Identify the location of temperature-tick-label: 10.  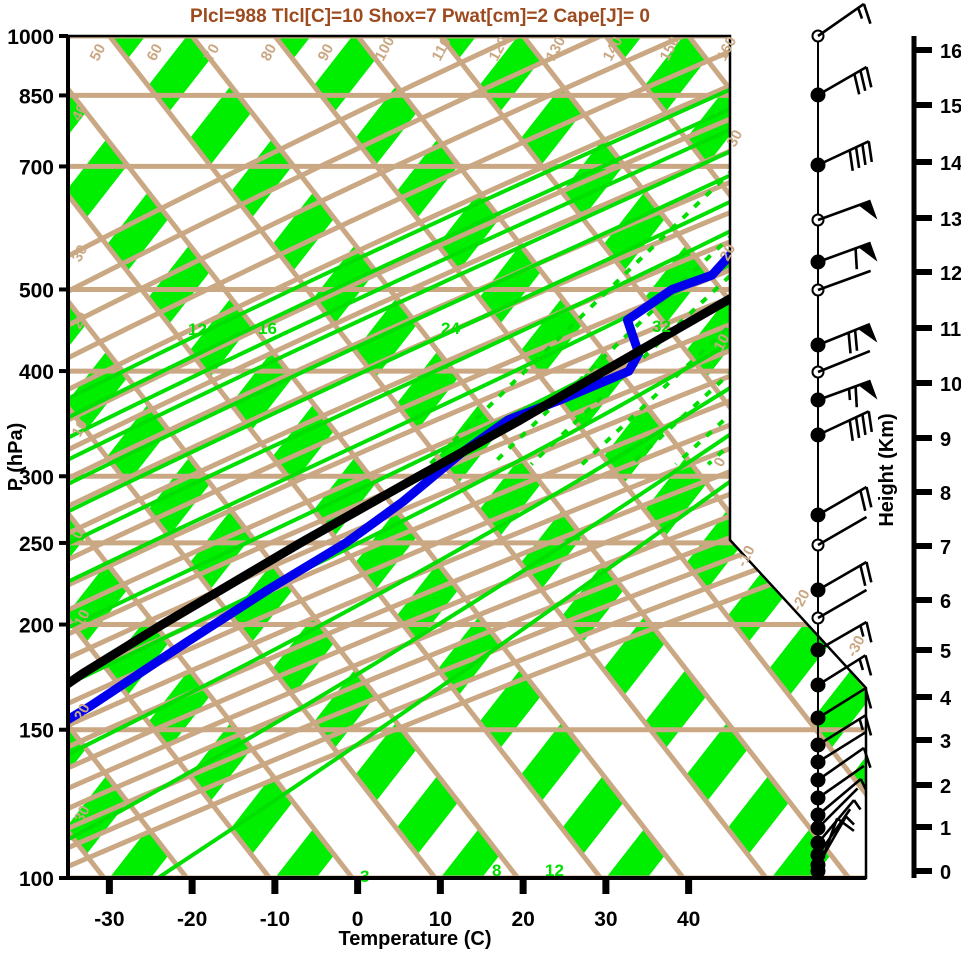
(440, 919).